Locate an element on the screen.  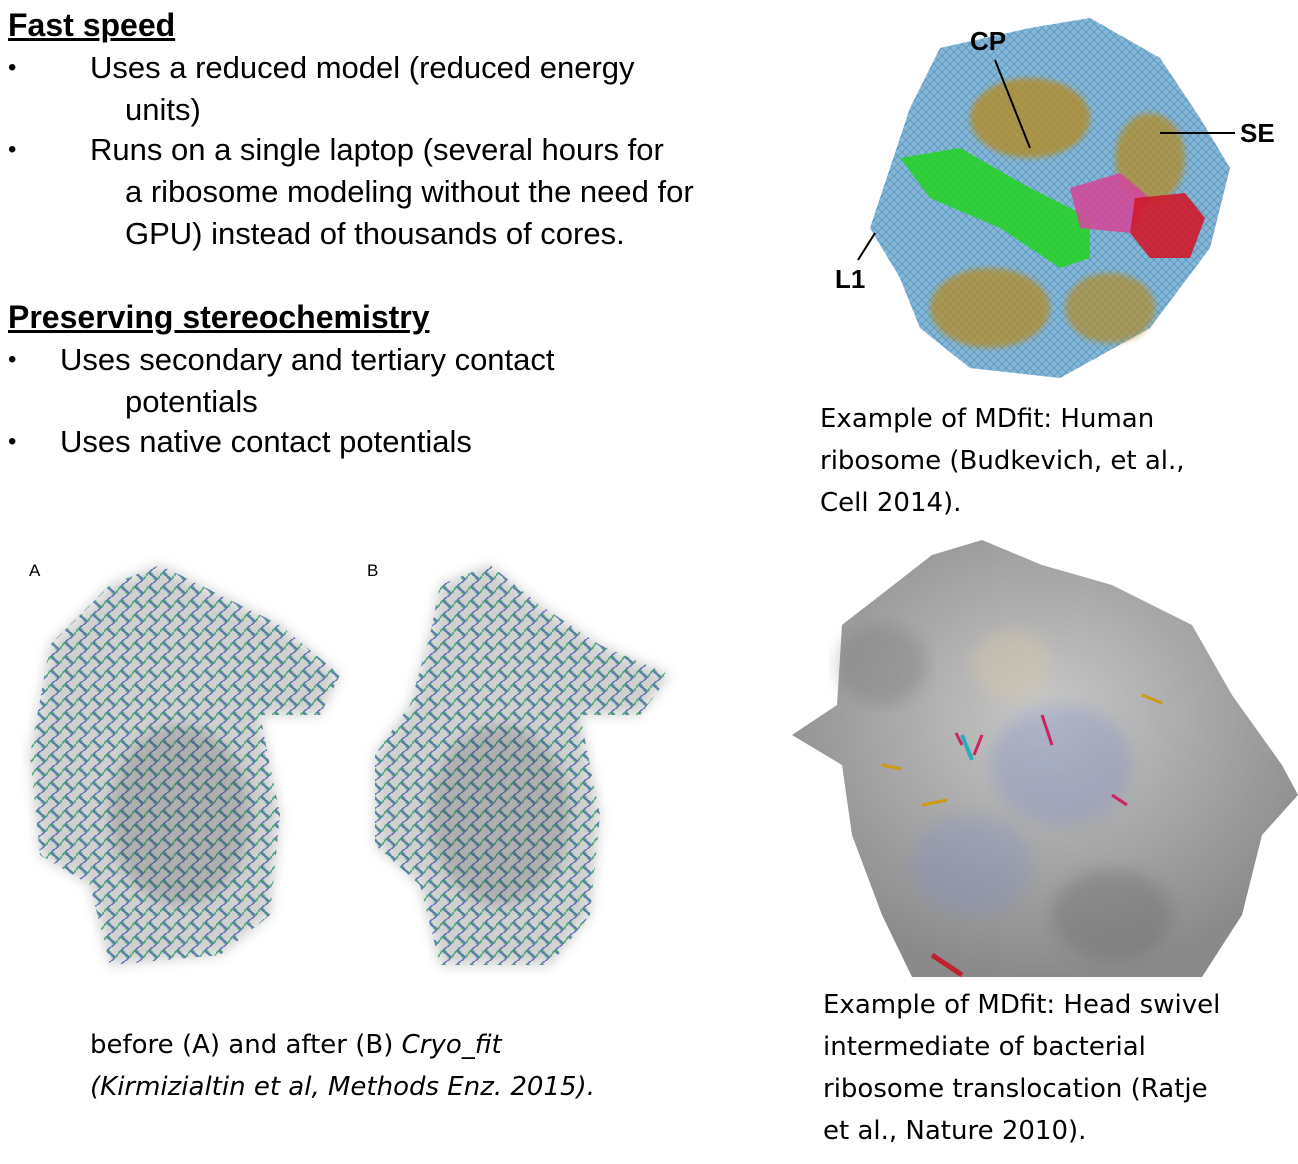
caption-italic: Cryo_fit is located at coordinates (451, 1045).